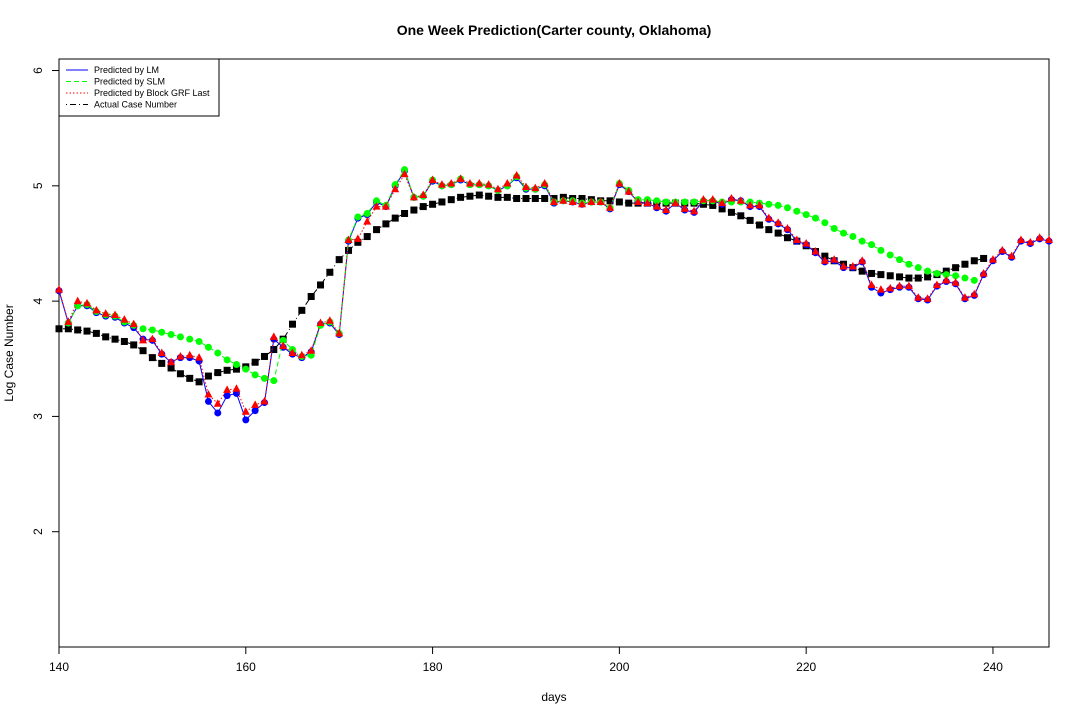 Image resolution: width=1080 pixels, height=720 pixels. What do you see at coordinates (619, 667) in the screenshot?
I see `x-tick-label: 200` at bounding box center [619, 667].